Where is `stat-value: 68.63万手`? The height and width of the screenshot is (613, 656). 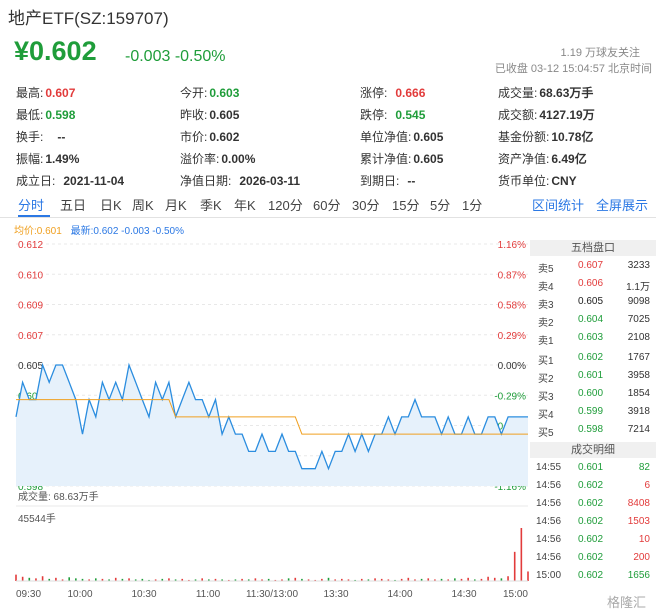 stat-value: 68.63万手 is located at coordinates (566, 93).